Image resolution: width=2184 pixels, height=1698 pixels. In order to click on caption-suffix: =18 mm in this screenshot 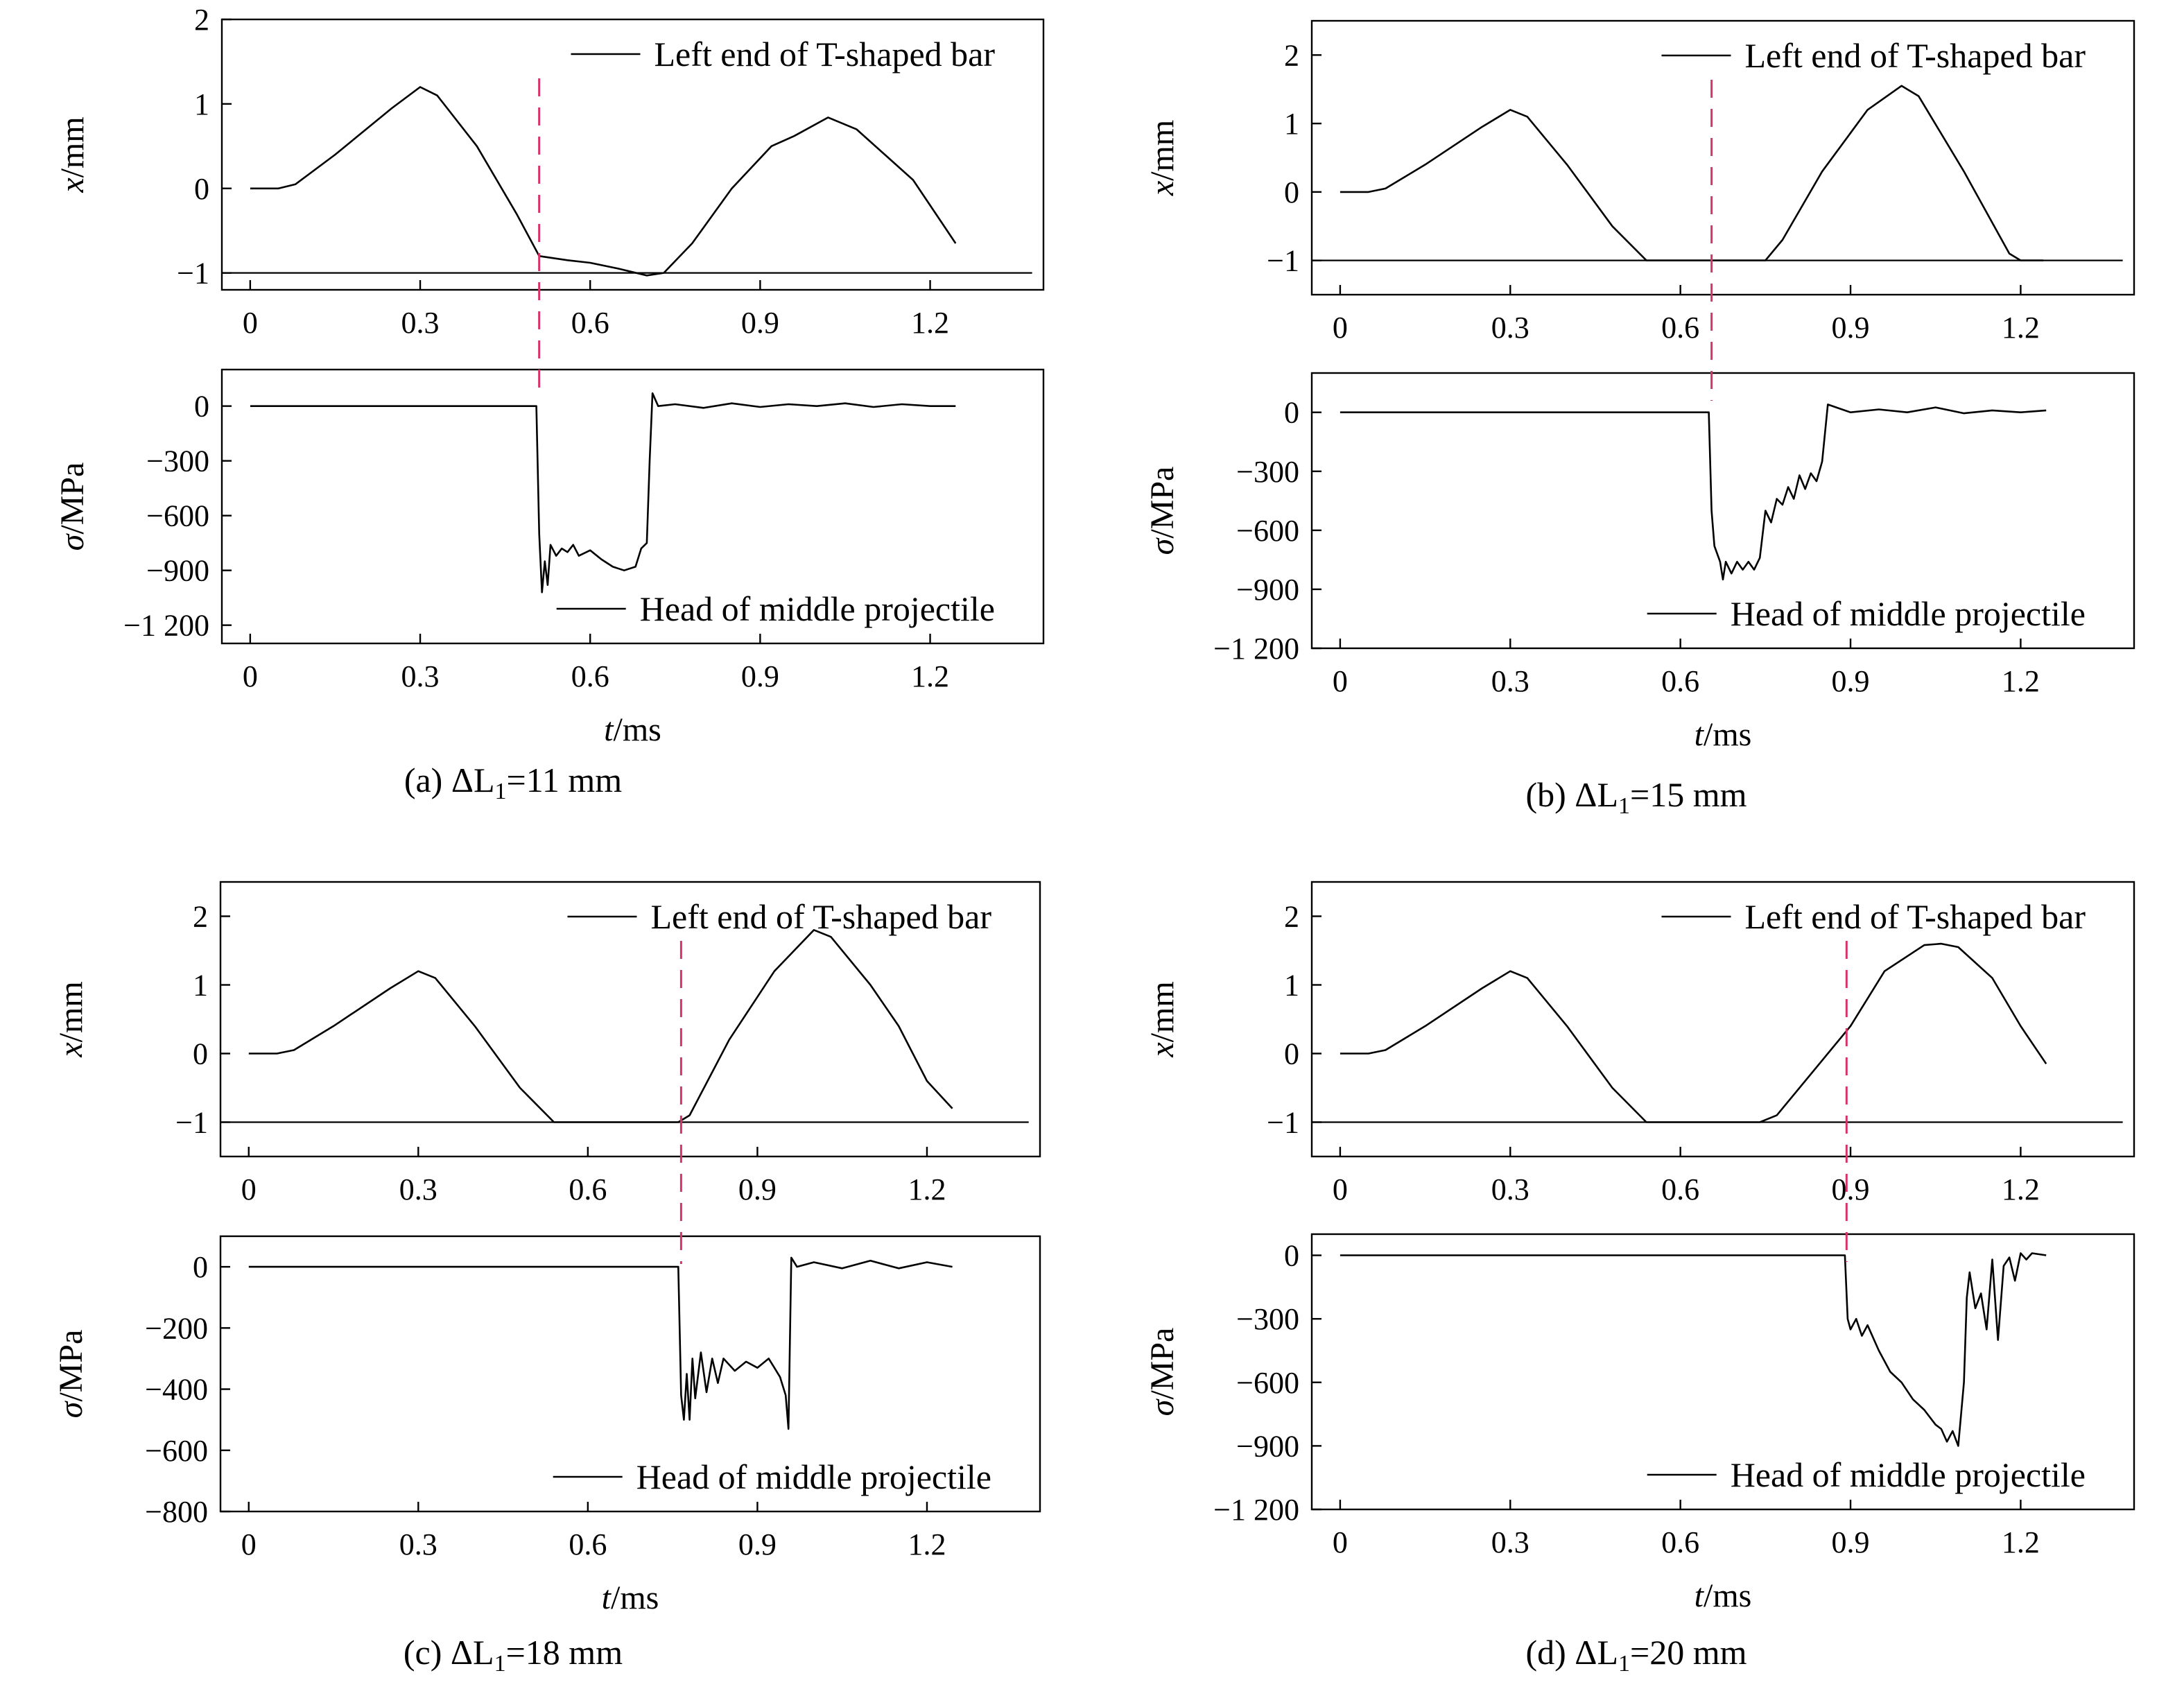, I will do `click(564, 1653)`.